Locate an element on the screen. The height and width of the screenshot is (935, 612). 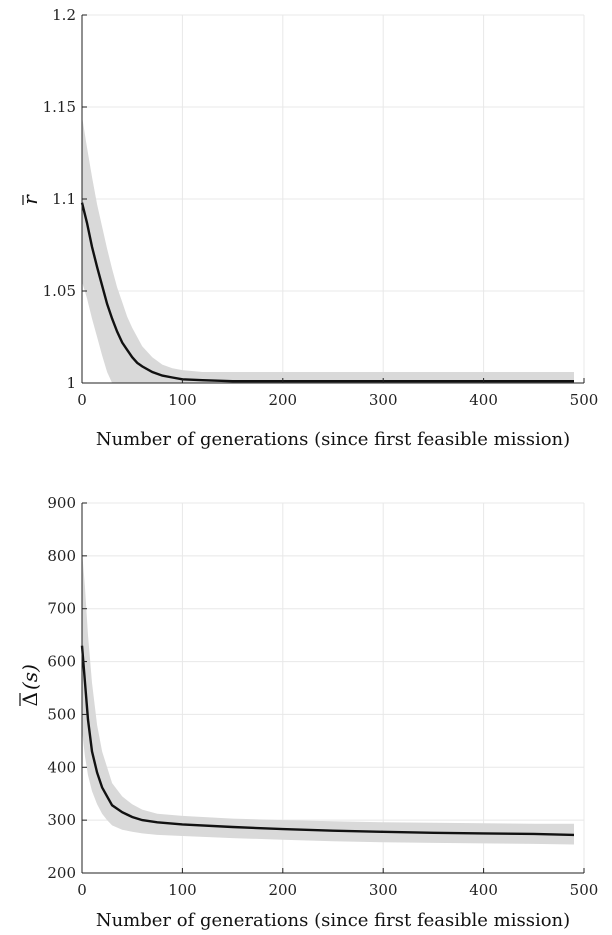
y-axis-label: Δ (s) is located at coordinates (30, 685).